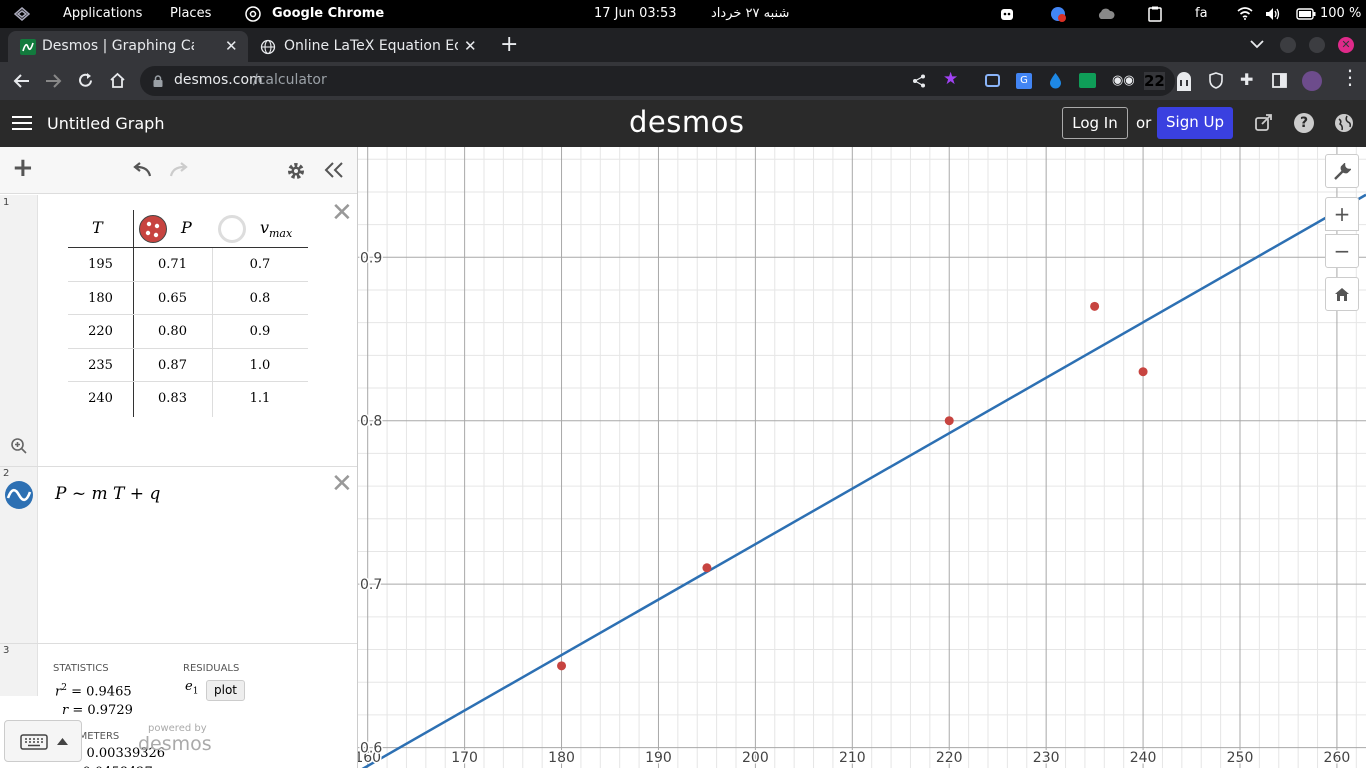  Describe the element at coordinates (1058, 14) in the screenshot. I see `chrome-notification-icon` at that location.